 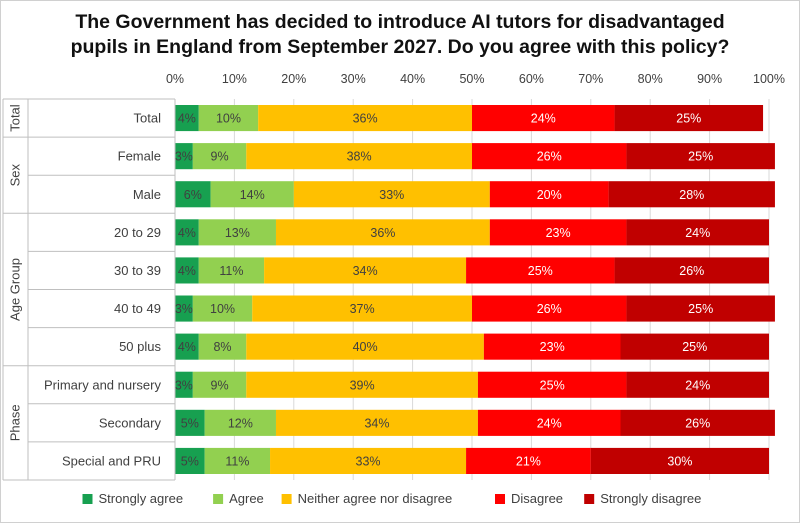 I want to click on data-label: 23%, so click(x=558, y=233).